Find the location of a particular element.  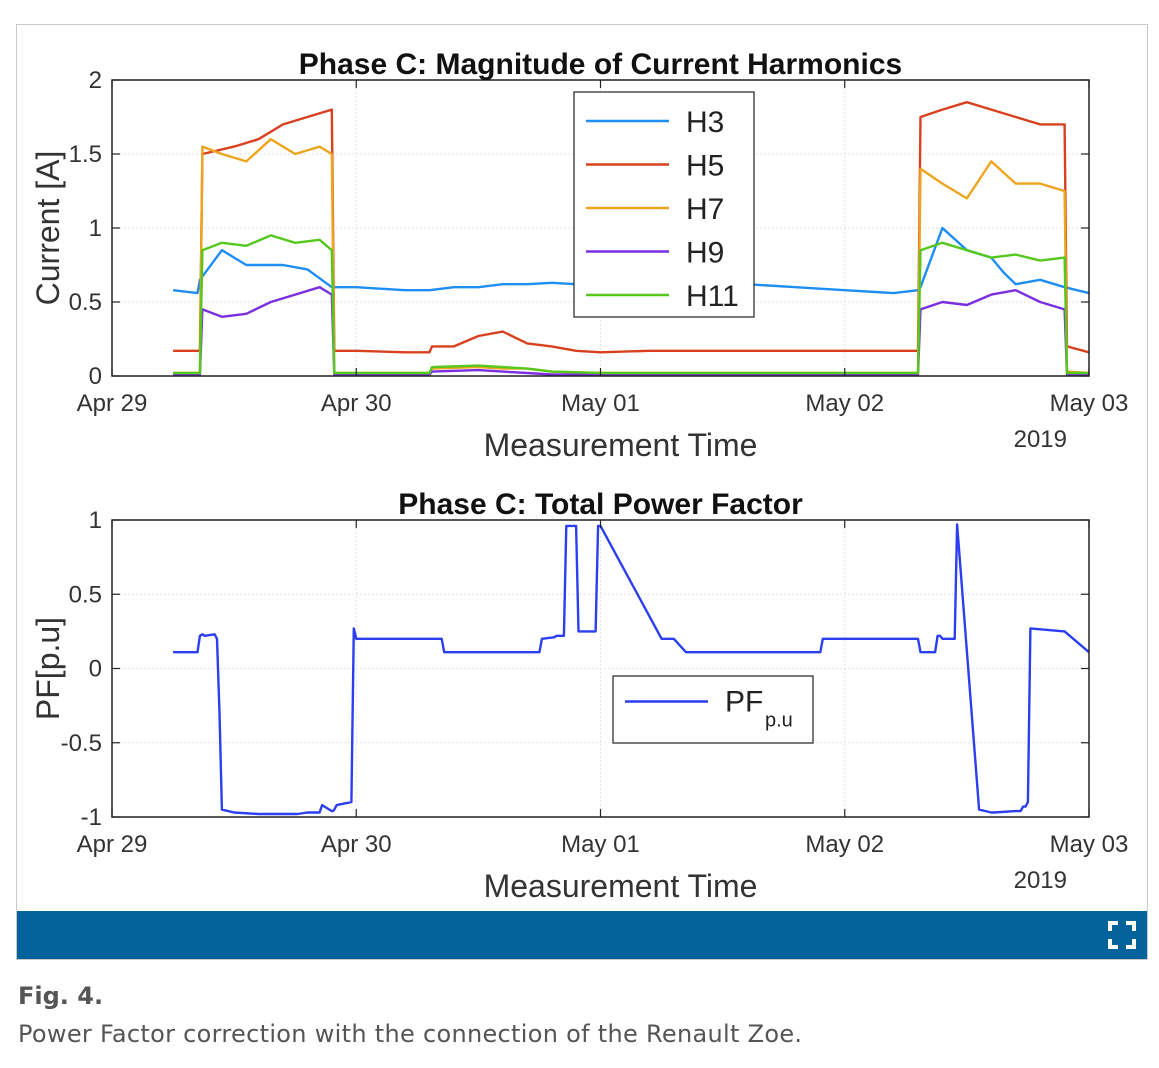

y-axis-label: PF[p.u] is located at coordinates (48, 668).